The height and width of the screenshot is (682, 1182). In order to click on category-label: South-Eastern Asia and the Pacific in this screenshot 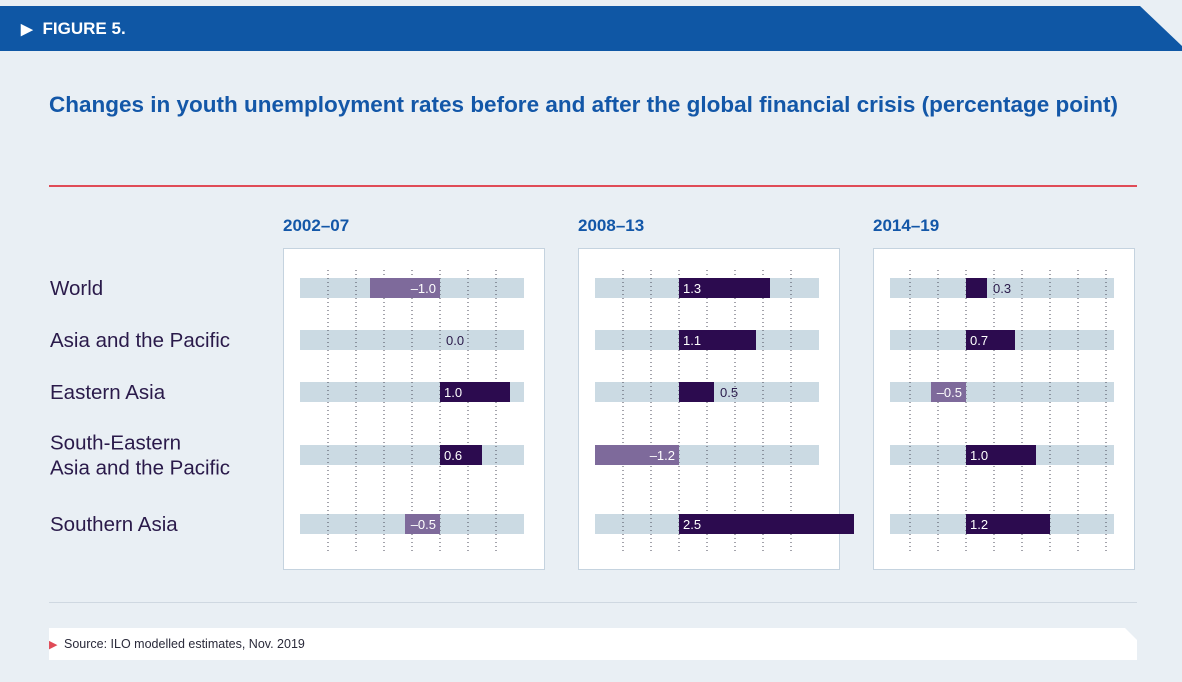, I will do `click(140, 456)`.